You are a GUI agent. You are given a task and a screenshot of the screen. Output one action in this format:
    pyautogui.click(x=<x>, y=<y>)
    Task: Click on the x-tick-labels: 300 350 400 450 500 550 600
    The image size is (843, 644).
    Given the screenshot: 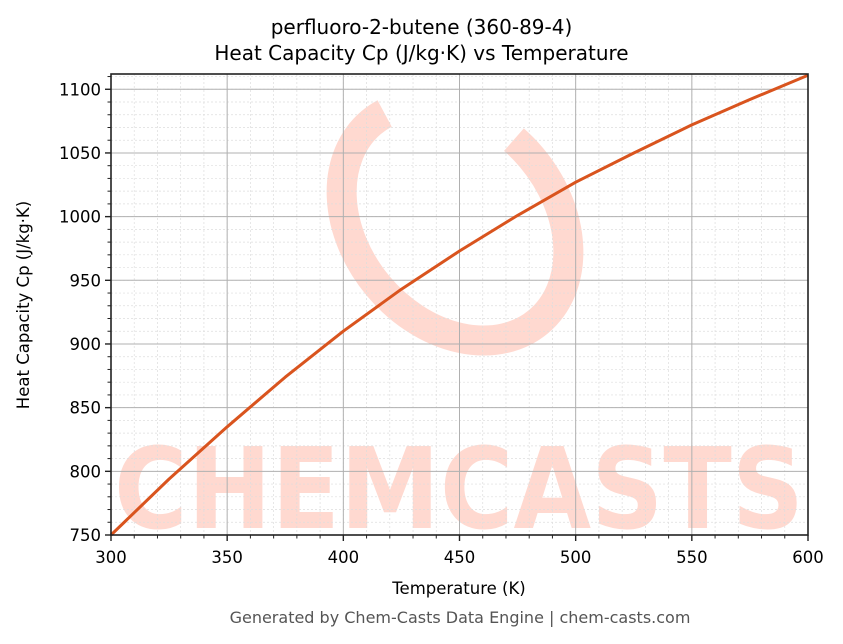 What is the action you would take?
    pyautogui.click(x=459, y=557)
    